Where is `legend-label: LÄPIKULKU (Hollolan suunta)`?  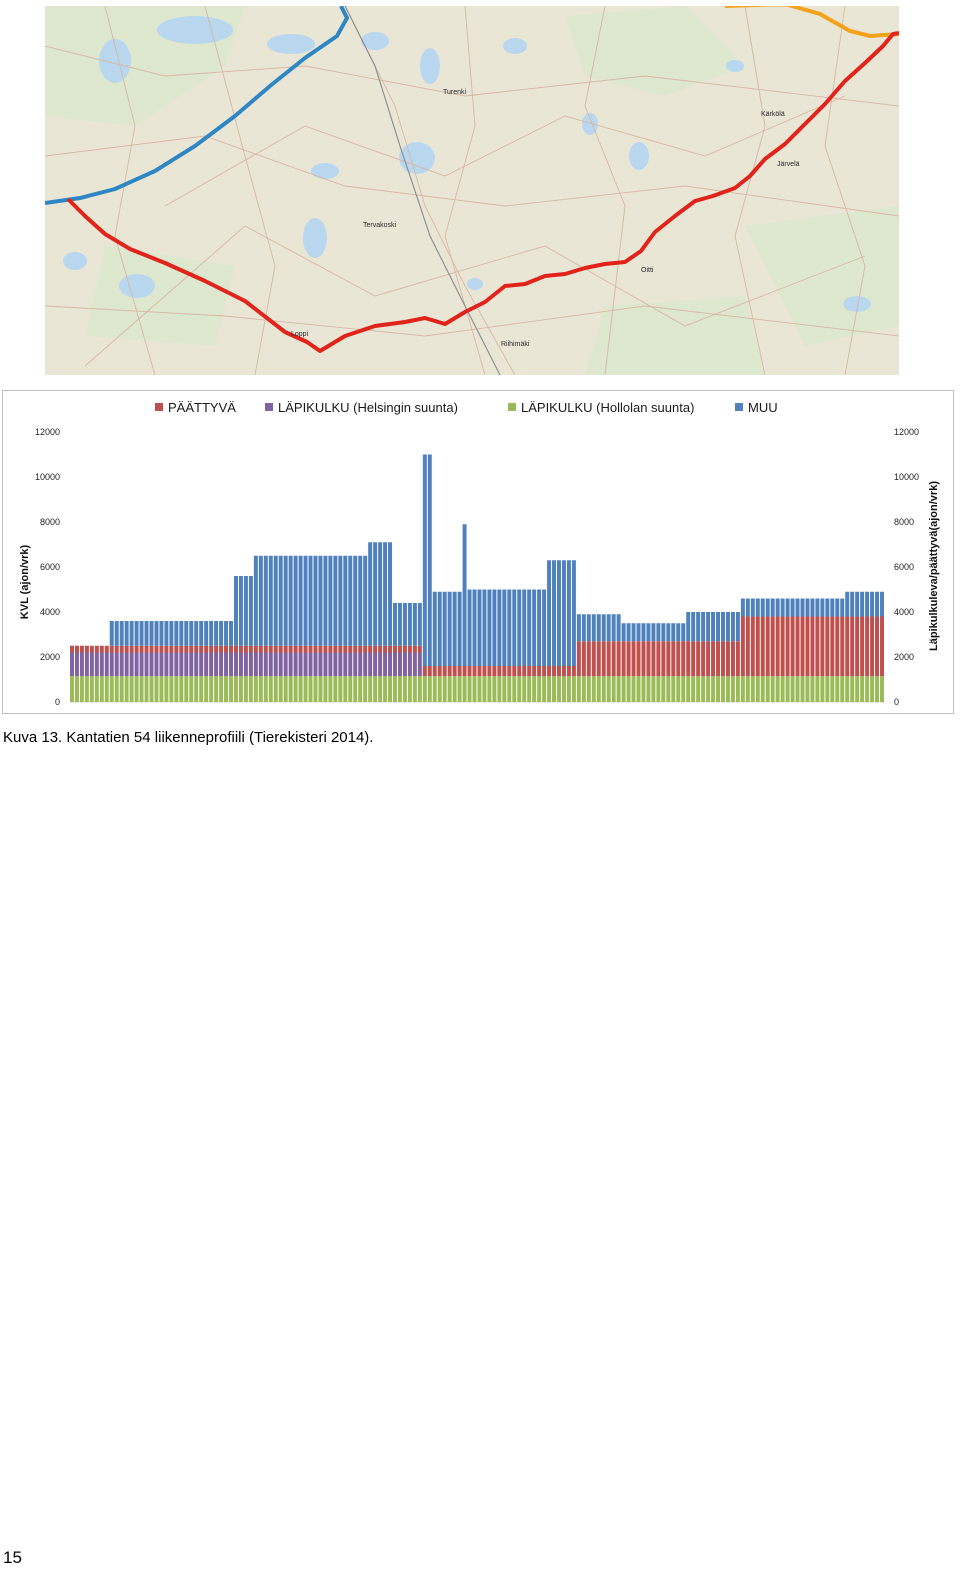
legend-label: LÄPIKULKU (Hollolan suunta) is located at coordinates (607, 407).